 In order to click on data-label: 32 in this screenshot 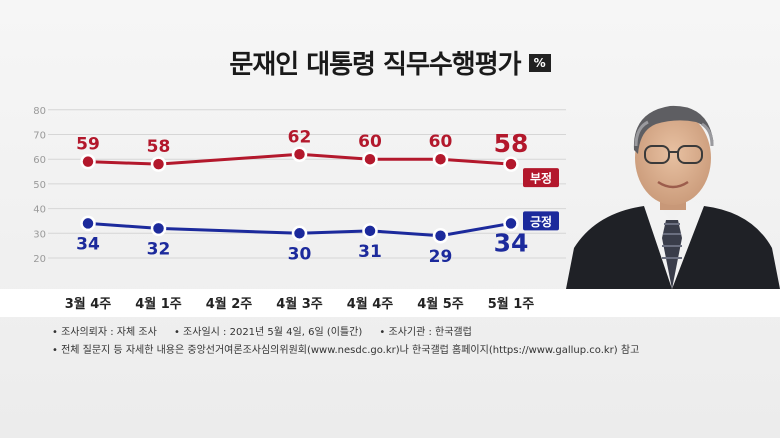, I will do `click(159, 249)`.